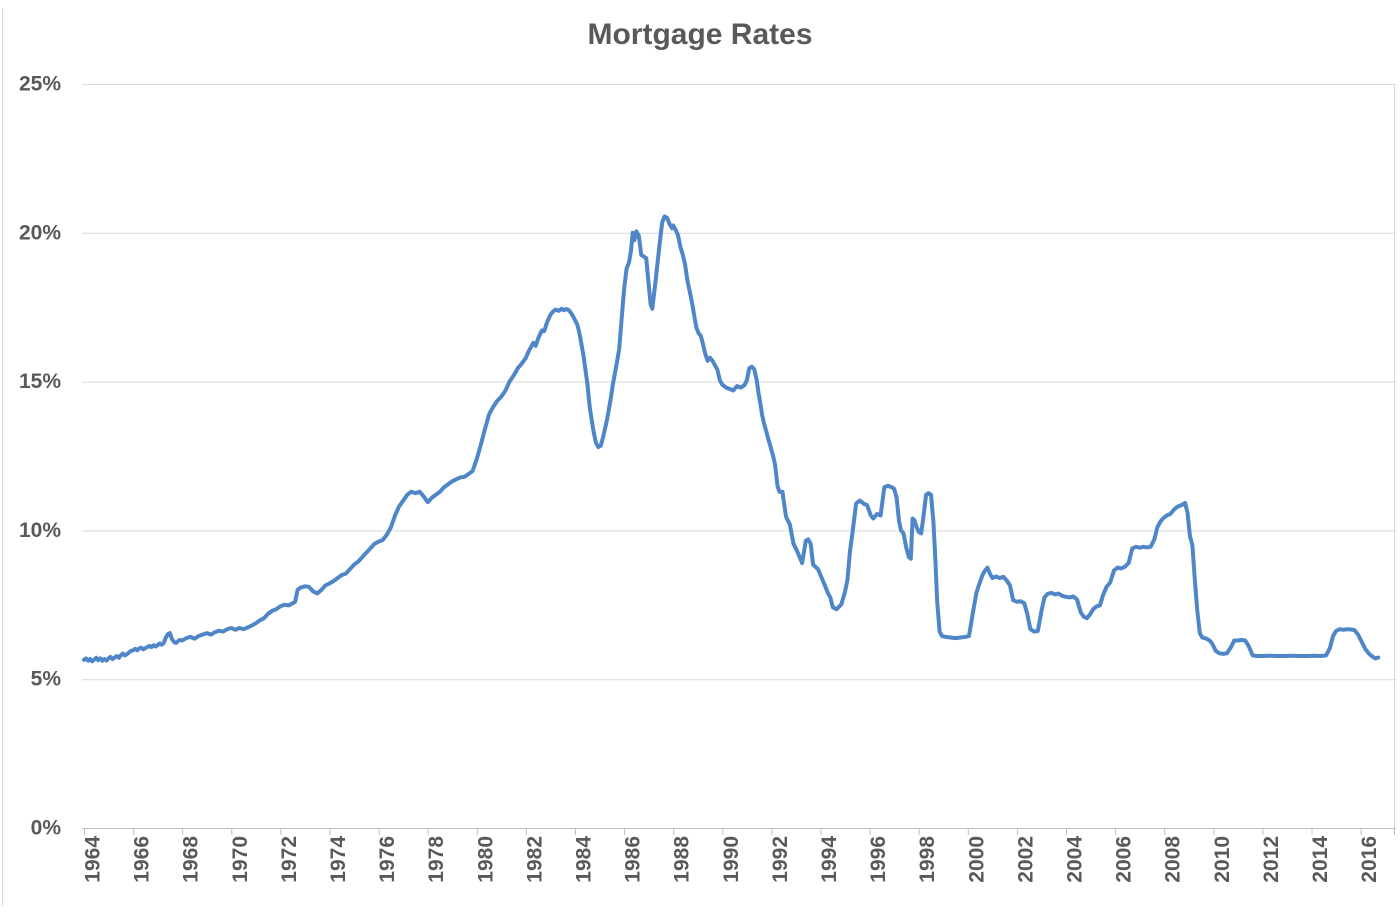  Describe the element at coordinates (1075, 859) in the screenshot. I see `x-axis-label: 2004` at that location.